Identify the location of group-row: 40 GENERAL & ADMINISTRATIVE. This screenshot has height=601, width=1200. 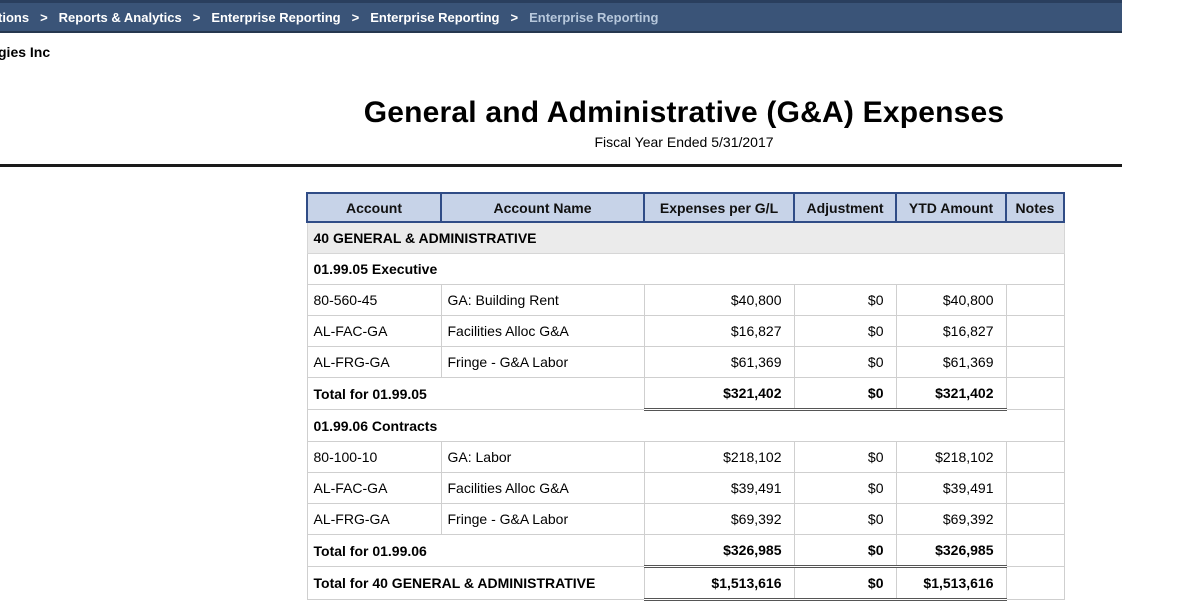
(685, 237).